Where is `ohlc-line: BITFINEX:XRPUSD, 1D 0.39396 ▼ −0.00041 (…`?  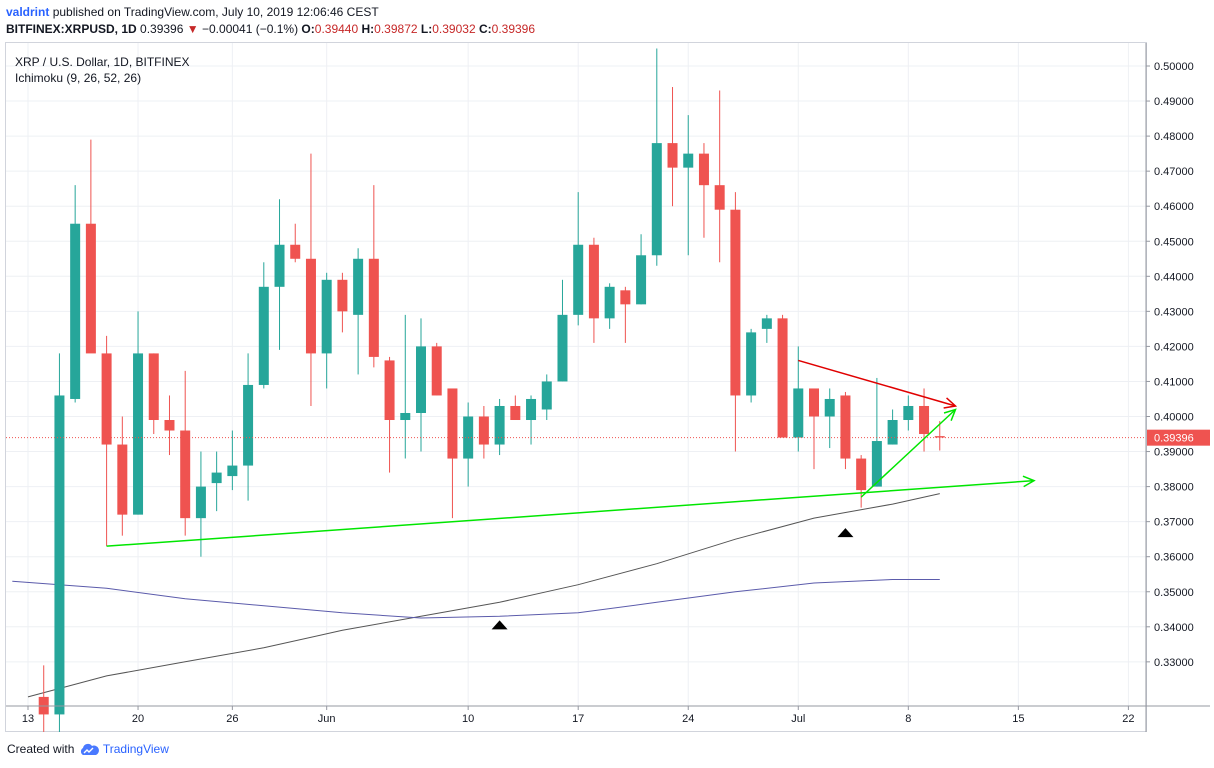 ohlc-line: BITFINEX:XRPUSD, 1D 0.39396 ▼ −0.00041 (… is located at coordinates (270, 29).